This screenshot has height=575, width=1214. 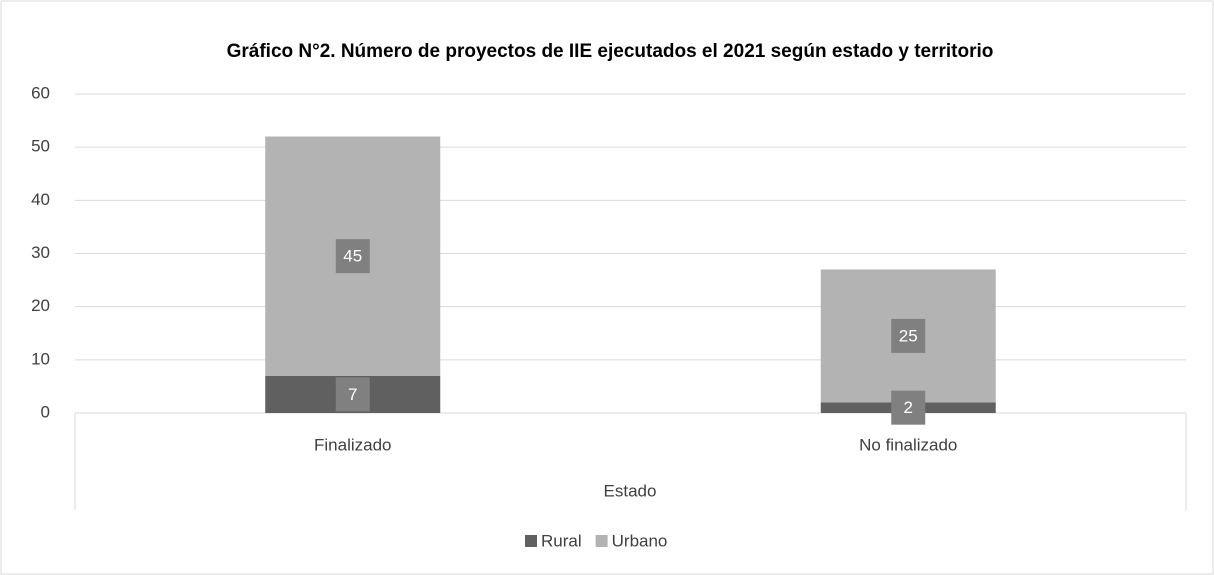 I want to click on legend-label: Urbano, so click(x=640, y=540).